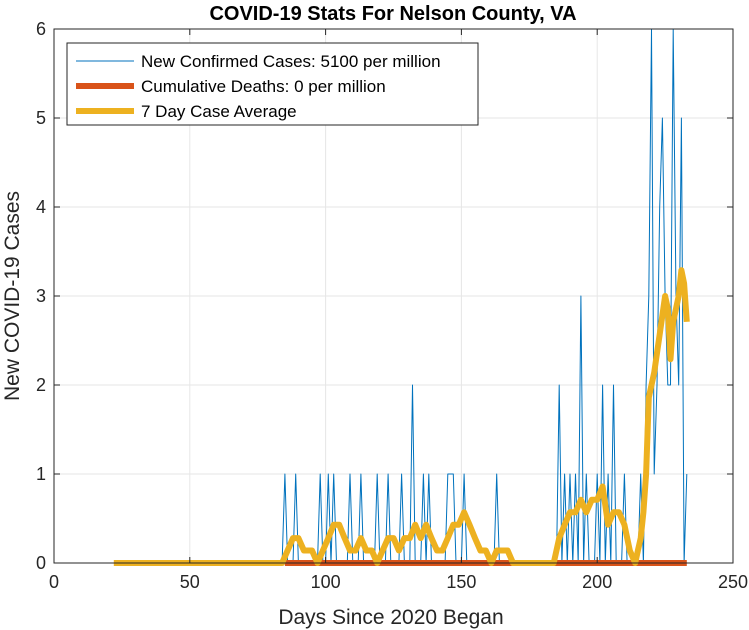  What do you see at coordinates (41, 29) in the screenshot?
I see `y-tick-label: 6` at bounding box center [41, 29].